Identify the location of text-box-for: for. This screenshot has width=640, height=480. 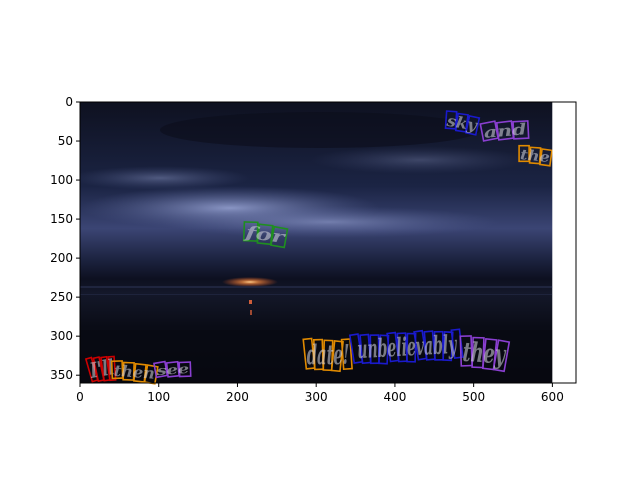
(265, 235).